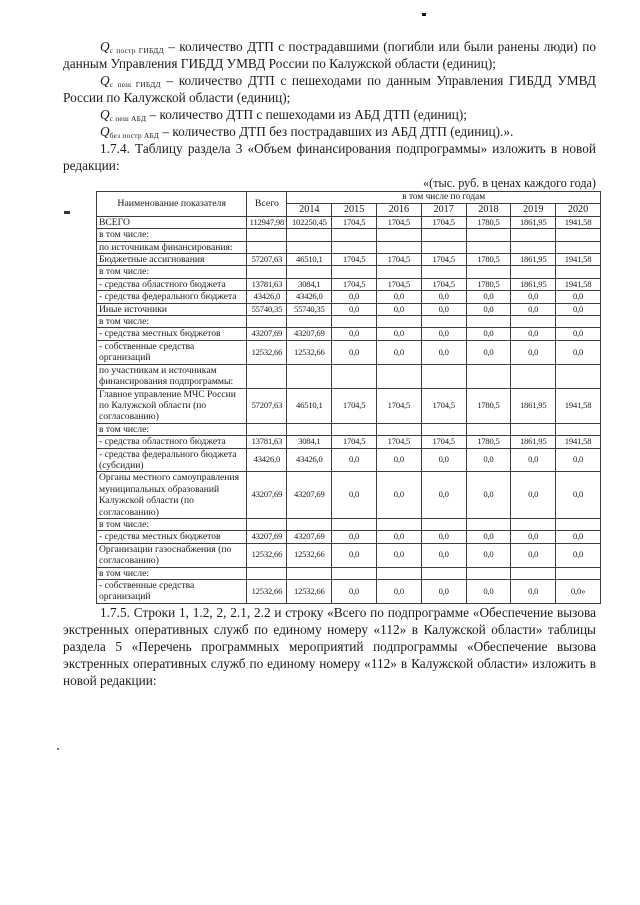 The width and height of the screenshot is (640, 905). What do you see at coordinates (171, 222) in the screenshot?
I see `row-label: ВСЕГО` at bounding box center [171, 222].